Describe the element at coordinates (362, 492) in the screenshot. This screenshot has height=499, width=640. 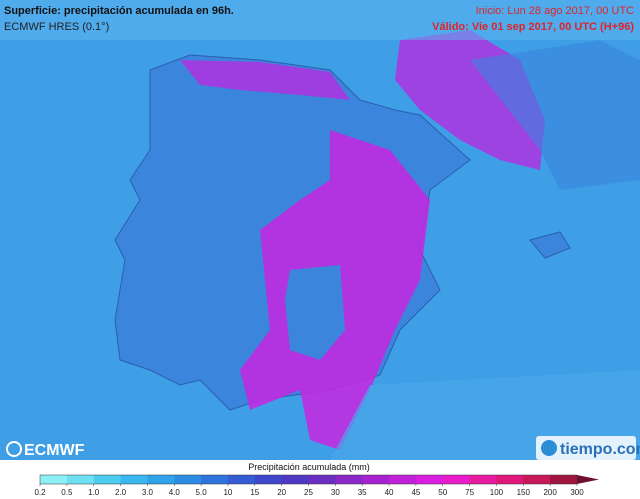
I see `colorbar-tick-label: 35` at that location.